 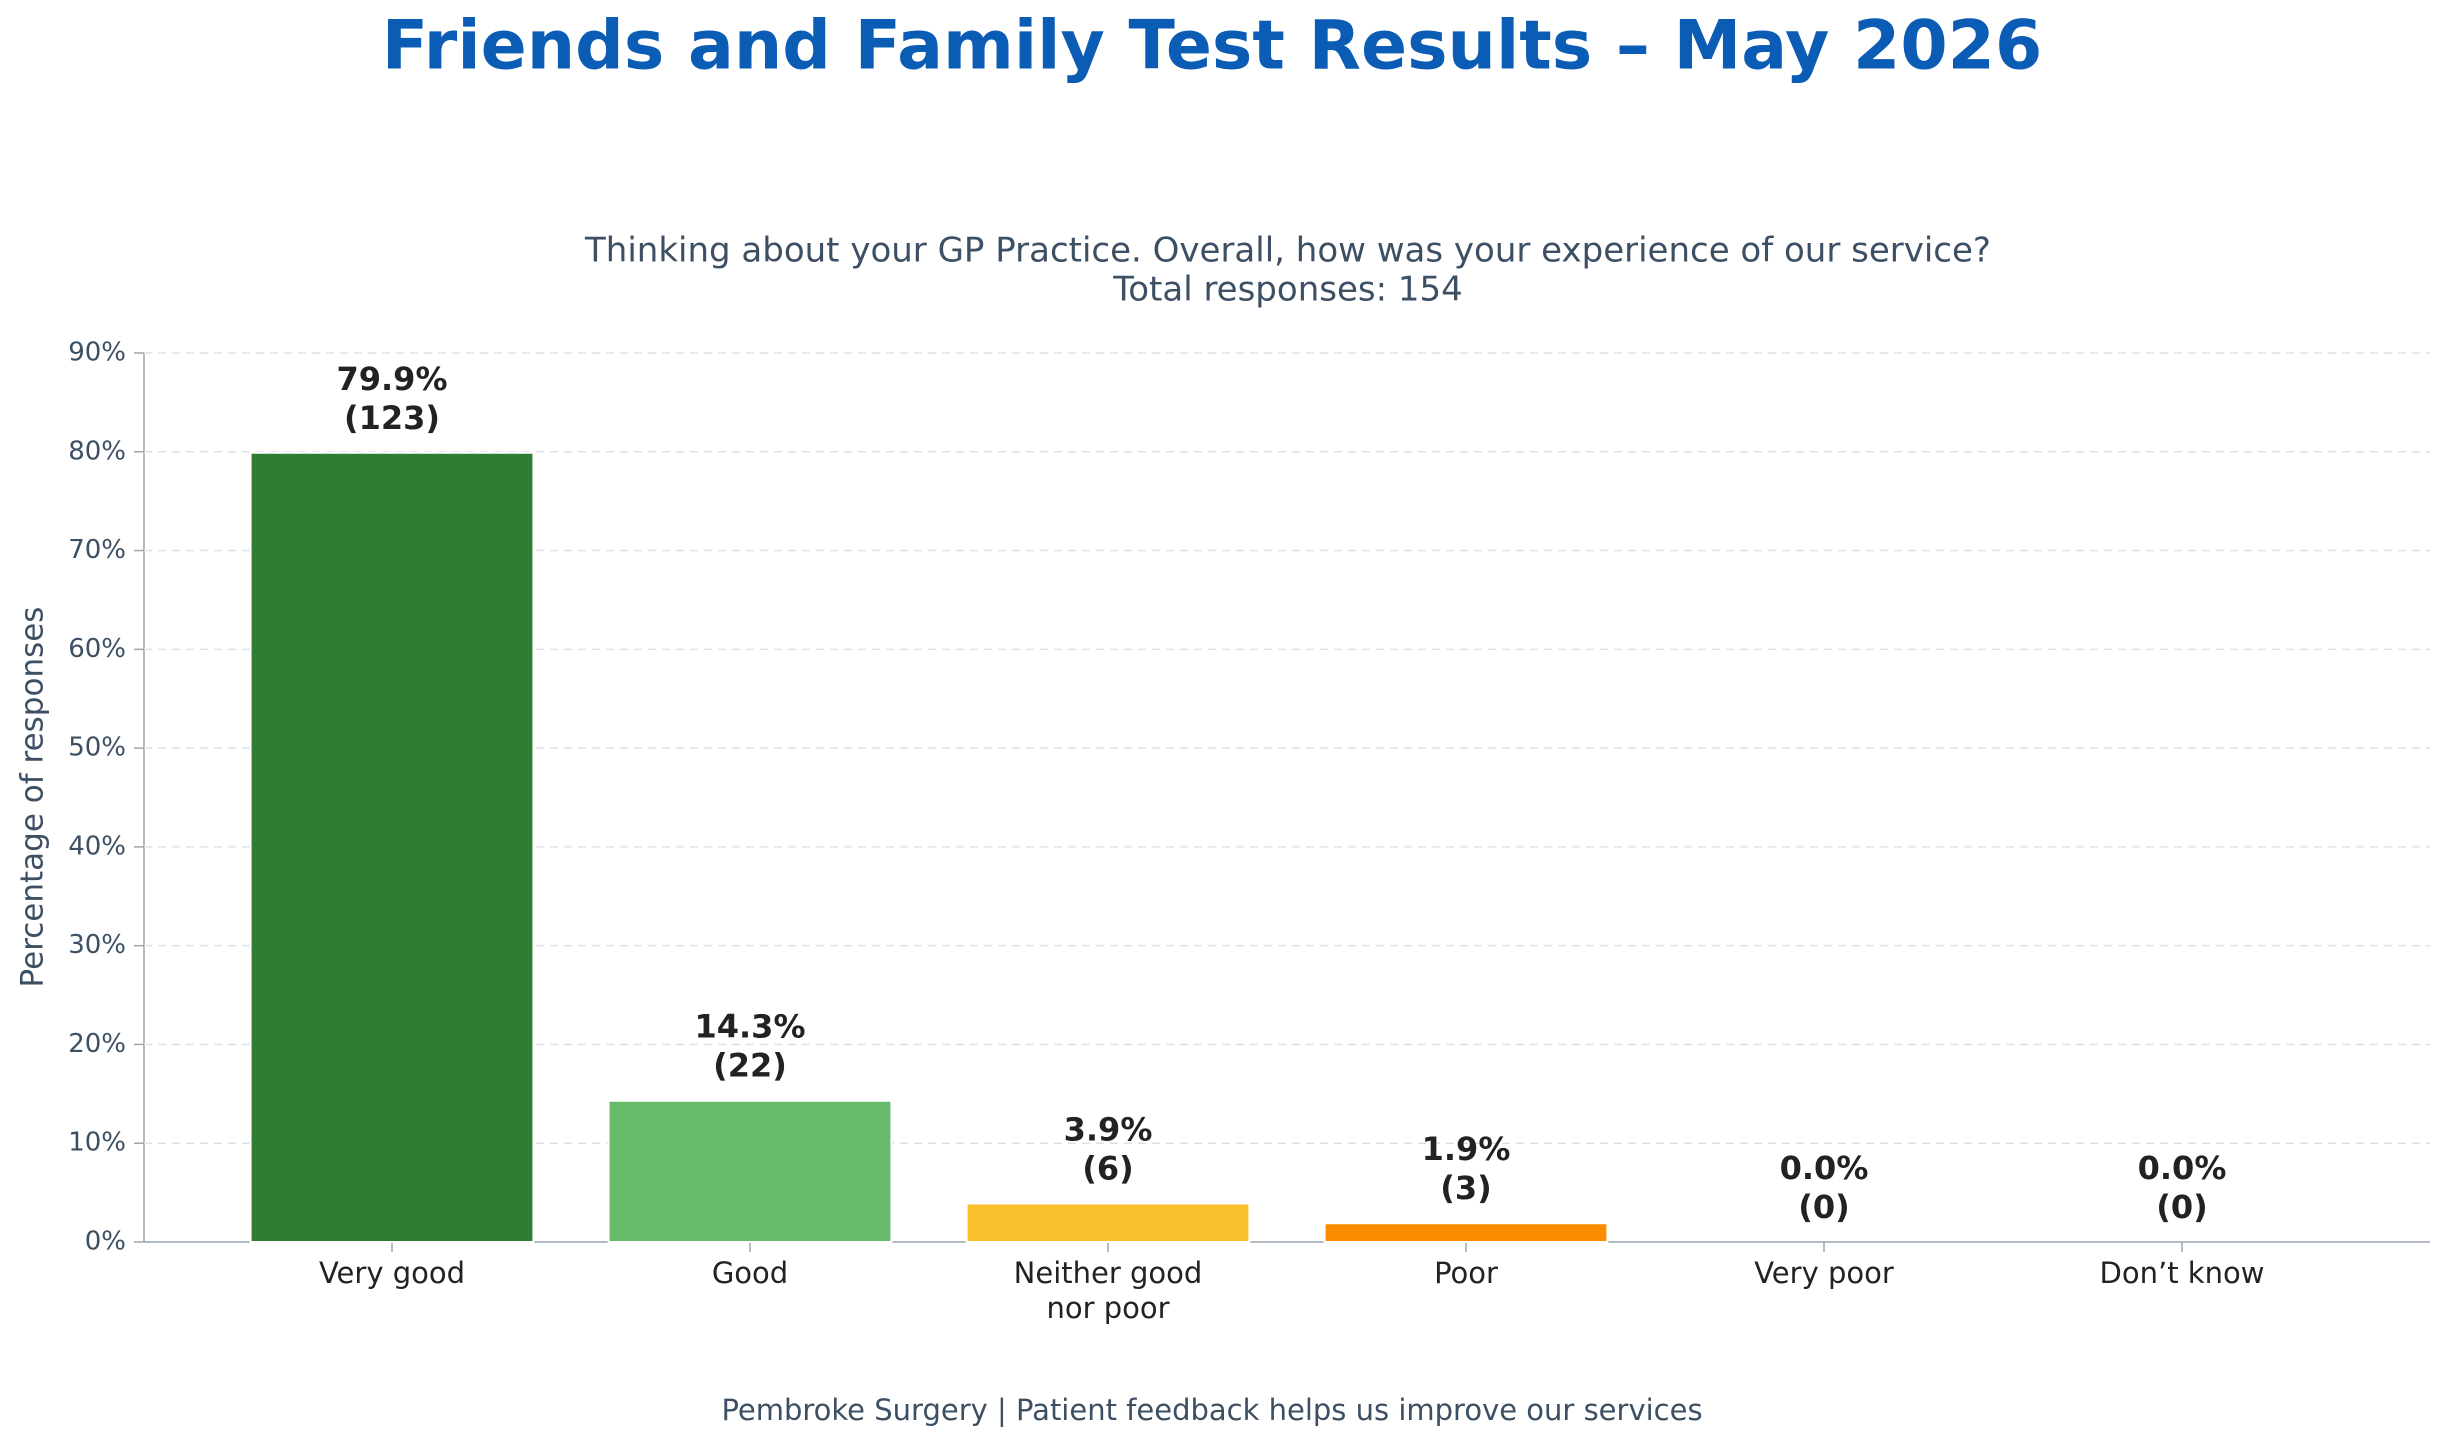 What do you see at coordinates (97, 748) in the screenshot?
I see `y-tick-label: 50%` at bounding box center [97, 748].